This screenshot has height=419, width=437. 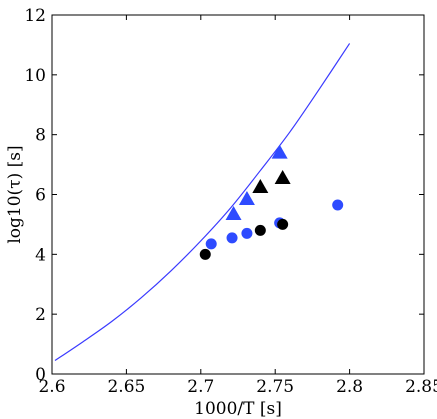 I want to click on y-tick-label: 0, so click(x=40, y=375).